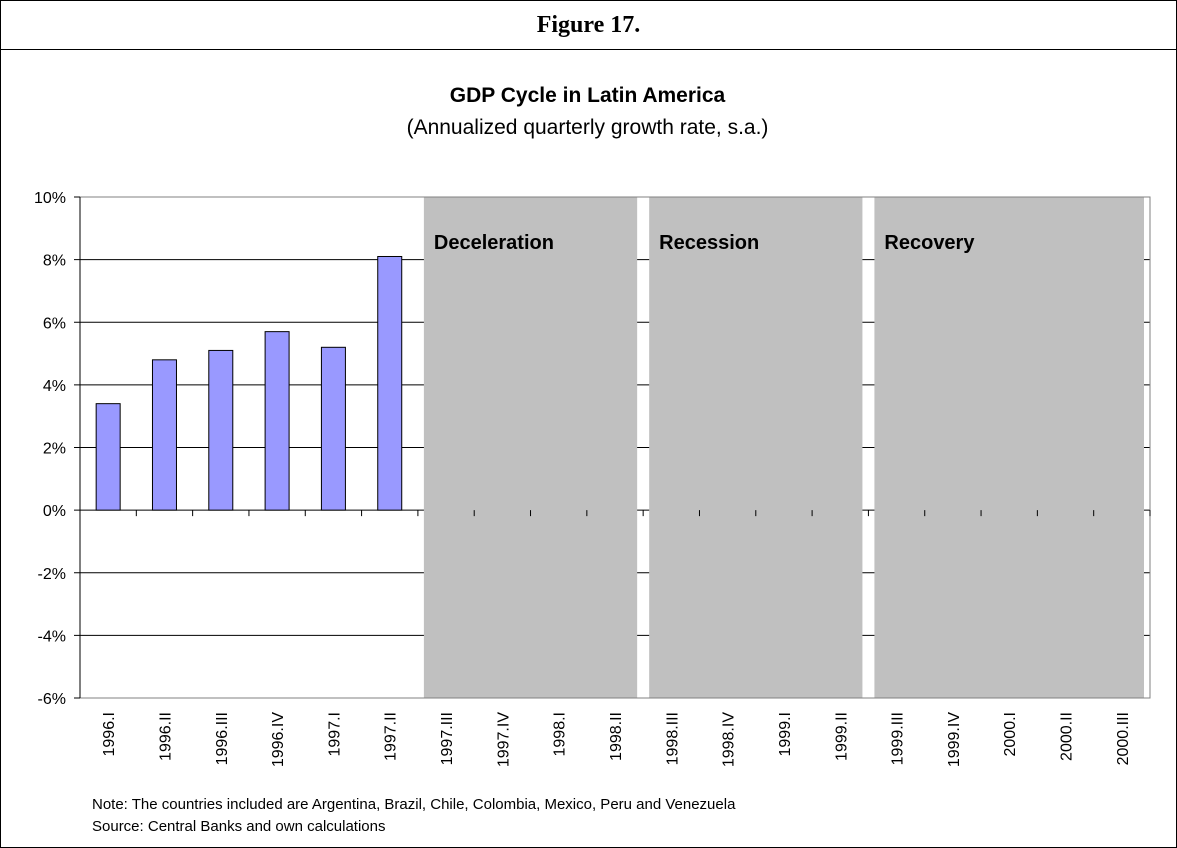 The width and height of the screenshot is (1177, 848). I want to click on bar-1996-i, so click(108, 457).